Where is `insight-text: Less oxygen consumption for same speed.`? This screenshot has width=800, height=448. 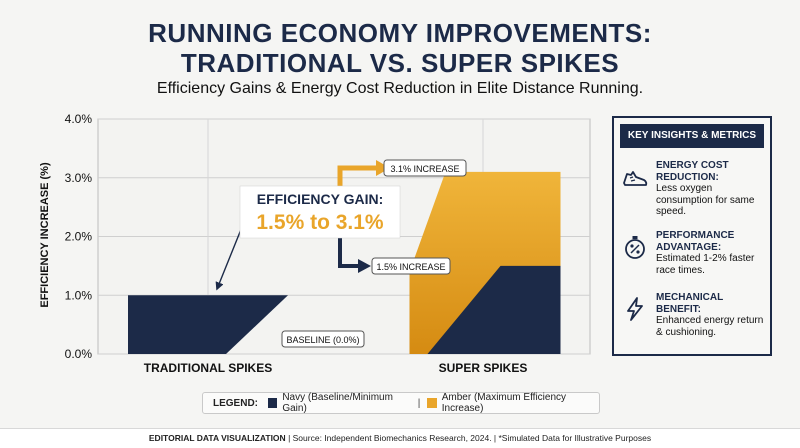
insight-text: Less oxygen consumption for same speed. is located at coordinates (705, 200).